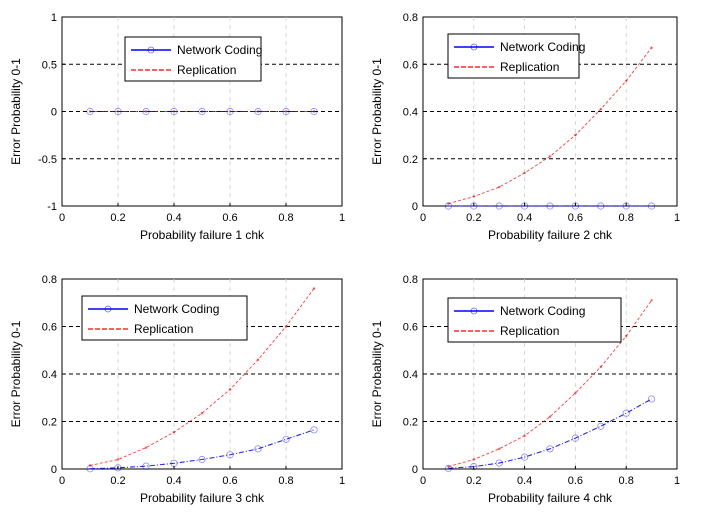  Describe the element at coordinates (377, 373) in the screenshot. I see `y-axis-label: Error Probability 0-1` at that location.